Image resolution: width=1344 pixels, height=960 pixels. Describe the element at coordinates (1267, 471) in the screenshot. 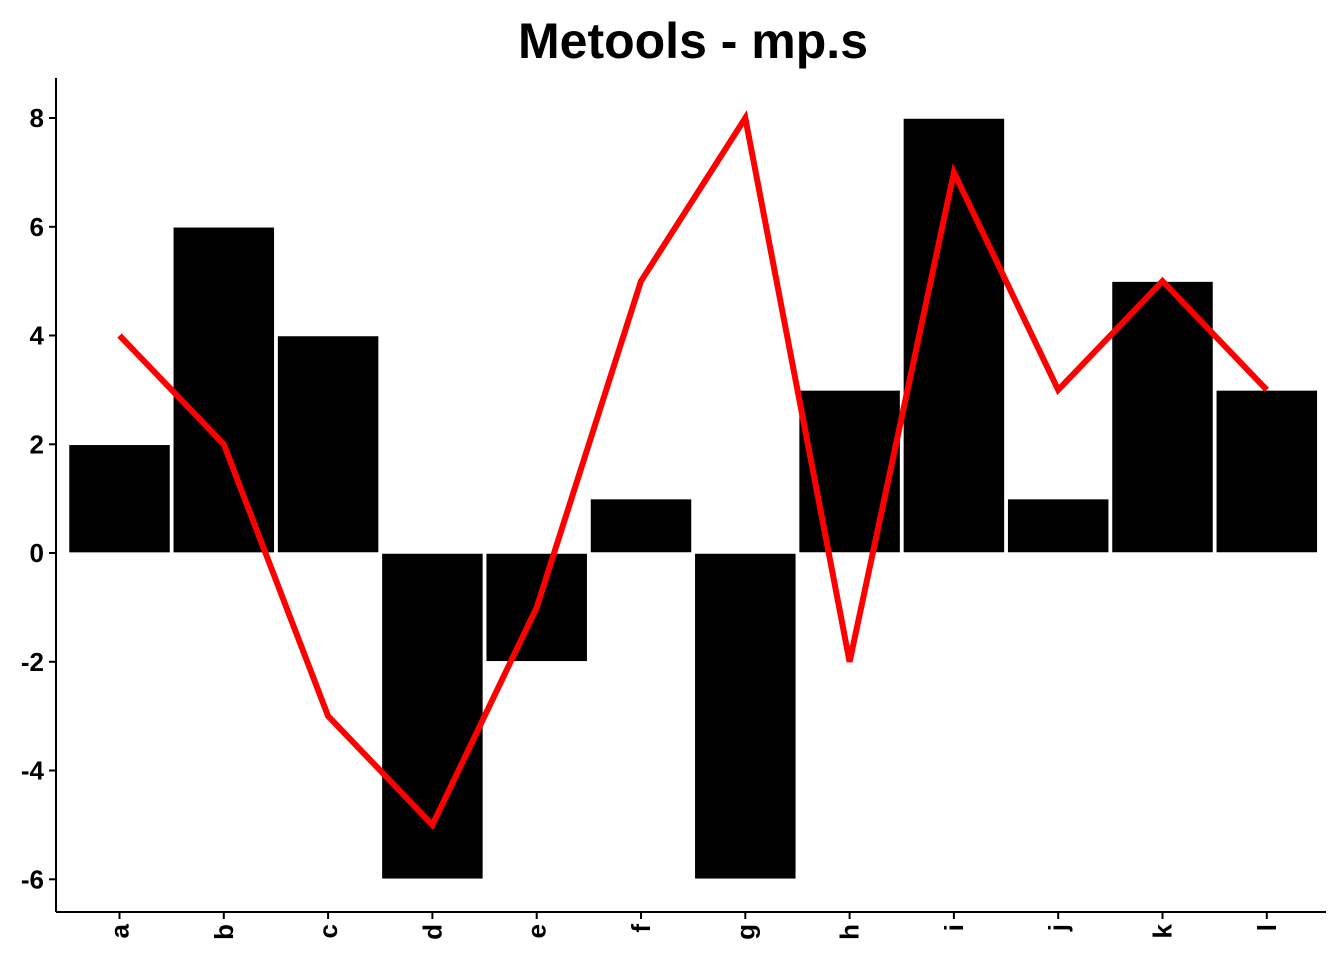

I see `bar-l` at that location.